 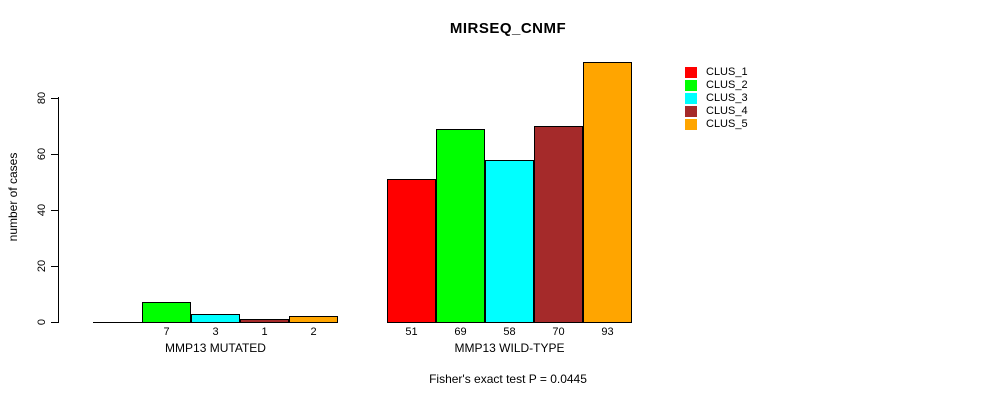 I want to click on y-tick-label: 20, so click(x=42, y=266).